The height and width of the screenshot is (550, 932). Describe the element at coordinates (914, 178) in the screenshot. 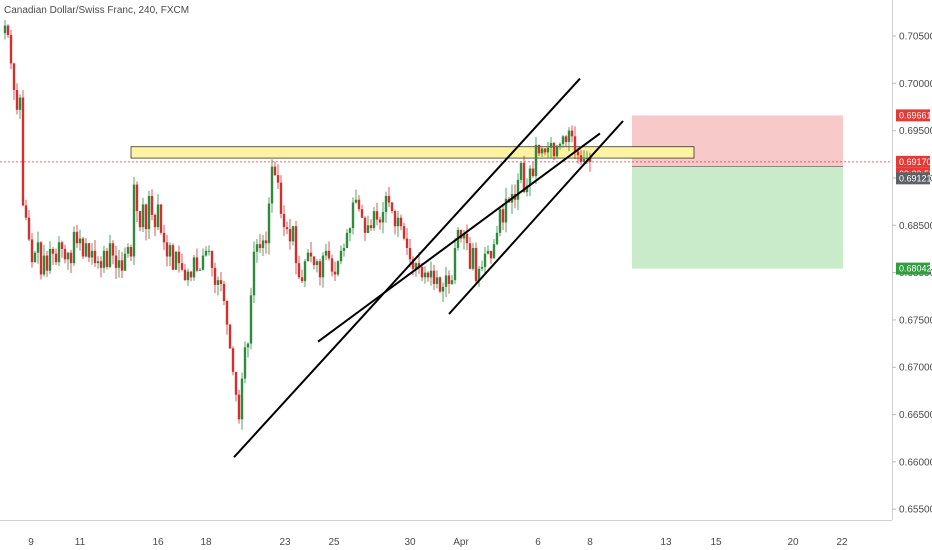

I see `entry-price-label: 0.69121` at that location.